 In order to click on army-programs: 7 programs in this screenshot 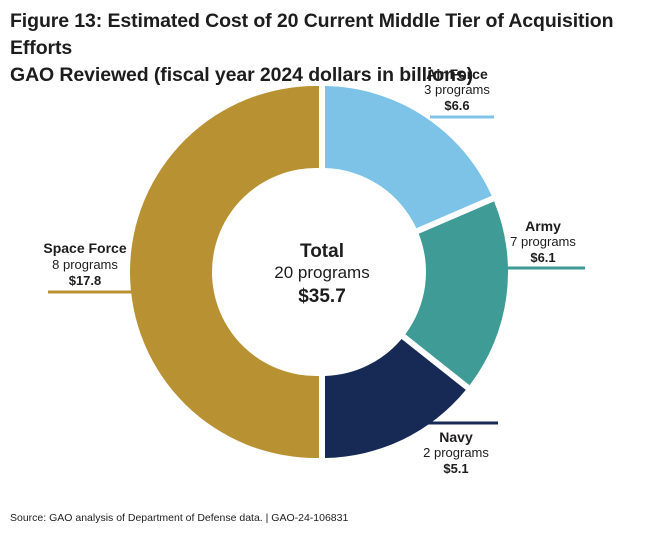, I will do `click(543, 241)`.